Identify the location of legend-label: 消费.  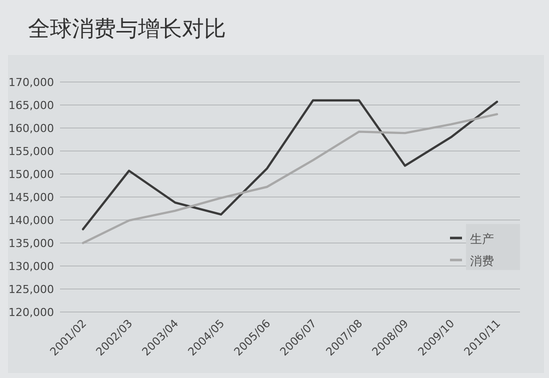
(482, 261).